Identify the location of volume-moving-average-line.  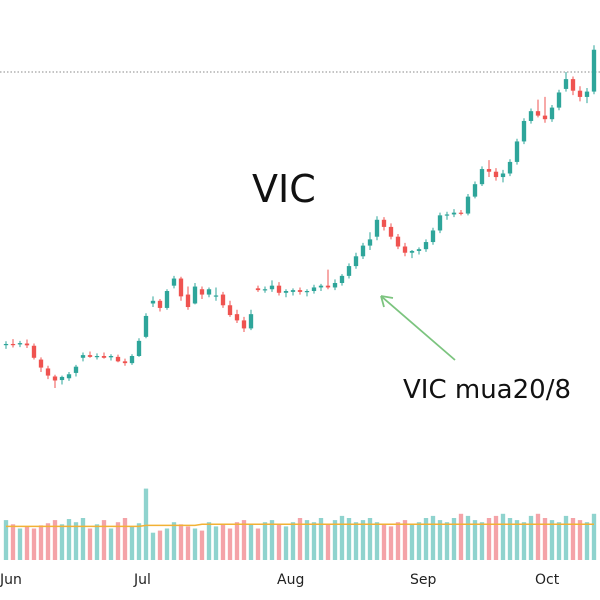
(300, 525).